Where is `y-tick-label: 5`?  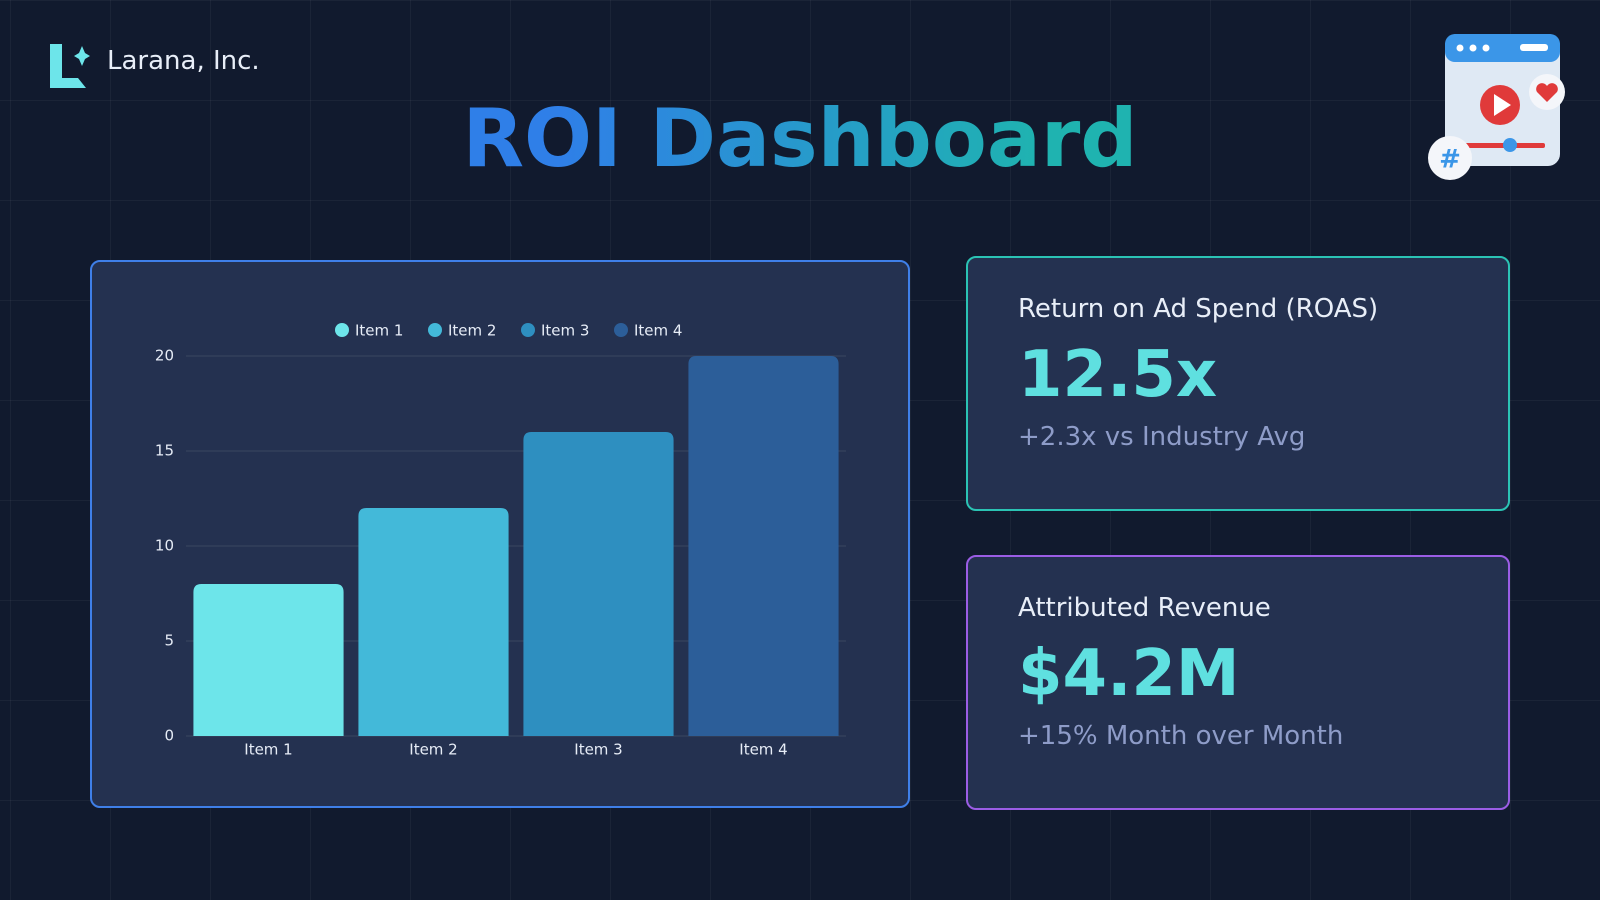 y-tick-label: 5 is located at coordinates (169, 641).